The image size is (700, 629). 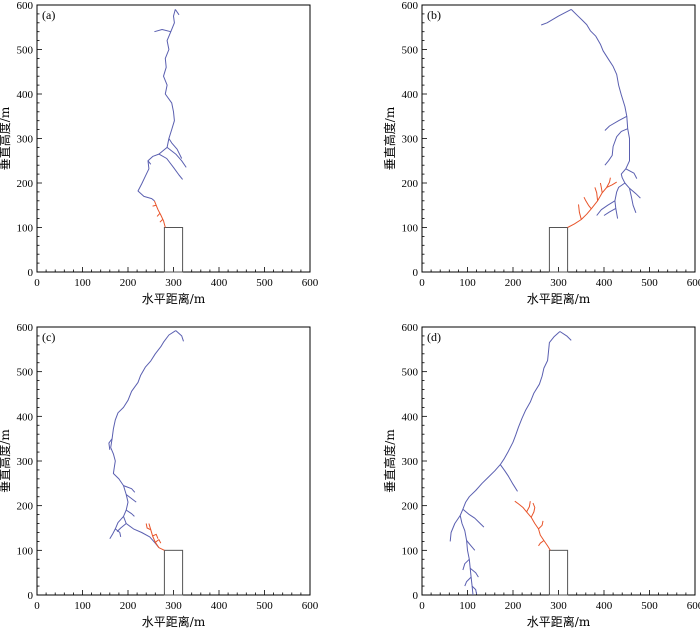 What do you see at coordinates (48, 337) in the screenshot?
I see `panel-label: (c)` at bounding box center [48, 337].